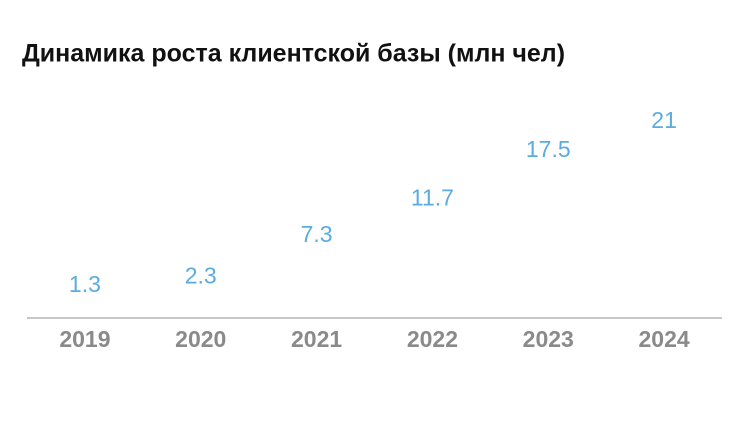 The image size is (748, 425). I want to click on x-tick-label: 2019, so click(84, 339).